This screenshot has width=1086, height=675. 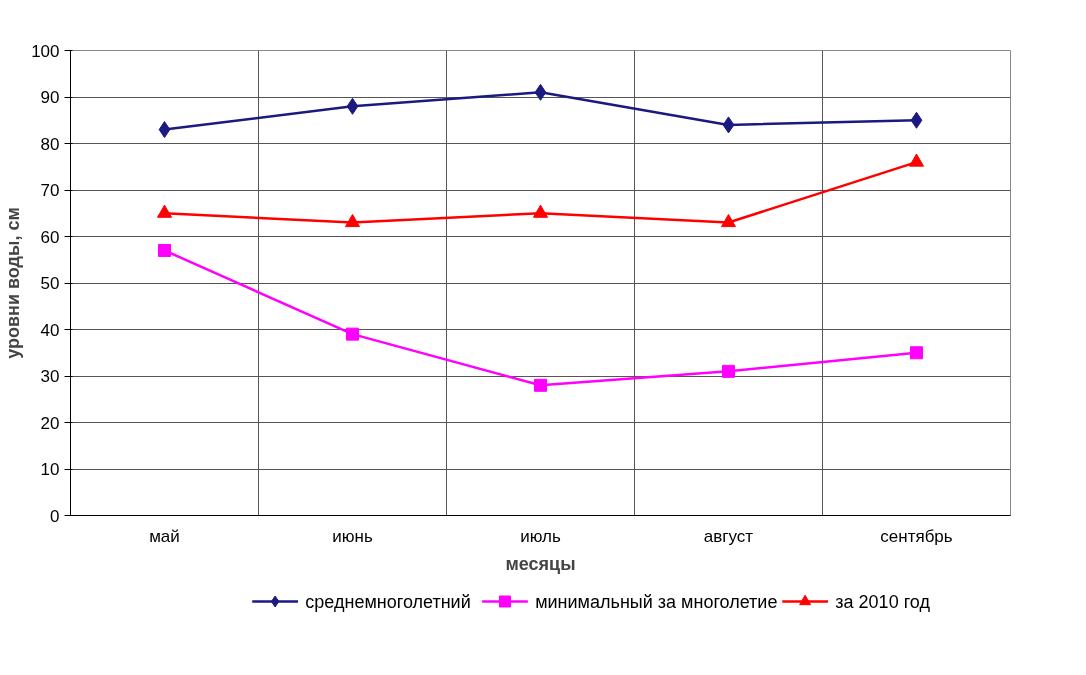 What do you see at coordinates (50, 423) in the screenshot?
I see `y-tick-label: 20` at bounding box center [50, 423].